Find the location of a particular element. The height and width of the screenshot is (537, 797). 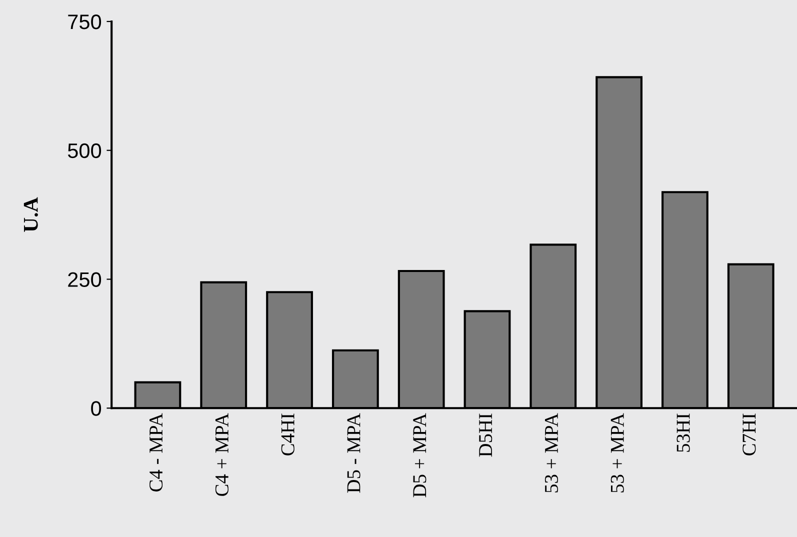

y-tick-label: 250 is located at coordinates (85, 279).